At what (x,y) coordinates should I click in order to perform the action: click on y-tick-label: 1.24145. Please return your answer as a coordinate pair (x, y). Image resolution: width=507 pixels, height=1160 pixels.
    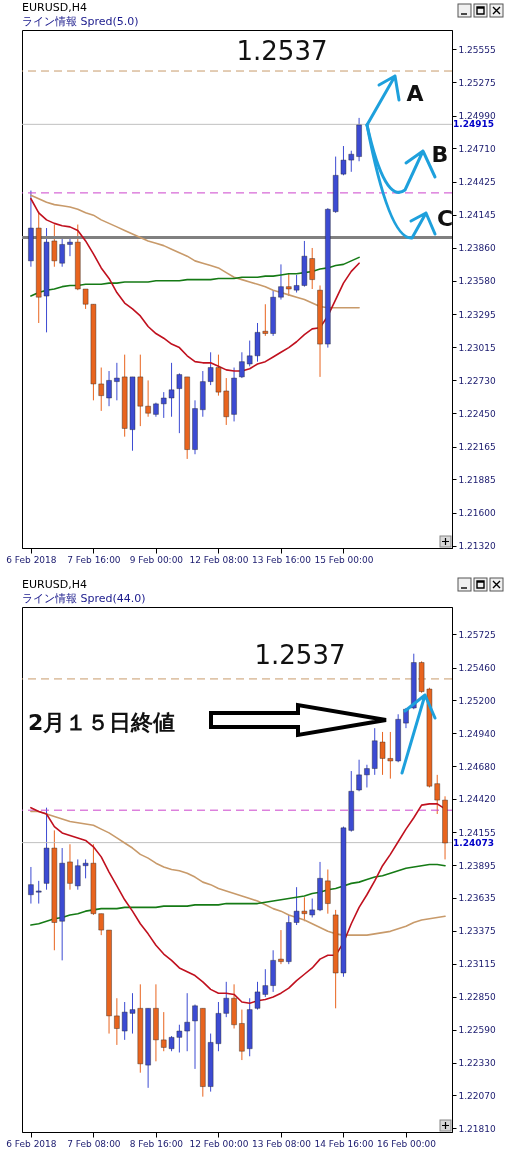
    Looking at the image, I should click on (477, 215).